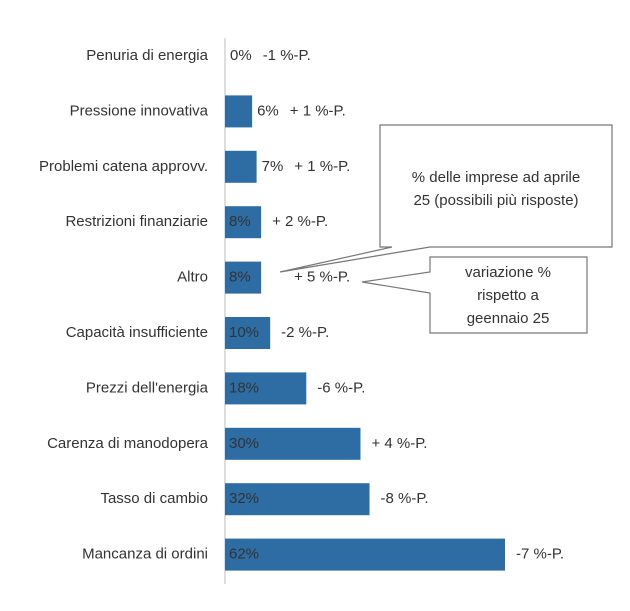  What do you see at coordinates (305, 332) in the screenshot?
I see `change-label: -2 %-P.` at bounding box center [305, 332].